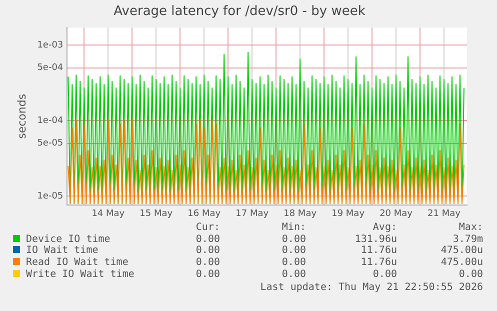 This screenshot has width=497, height=311. I want to click on text: Cur:, so click(207, 228).